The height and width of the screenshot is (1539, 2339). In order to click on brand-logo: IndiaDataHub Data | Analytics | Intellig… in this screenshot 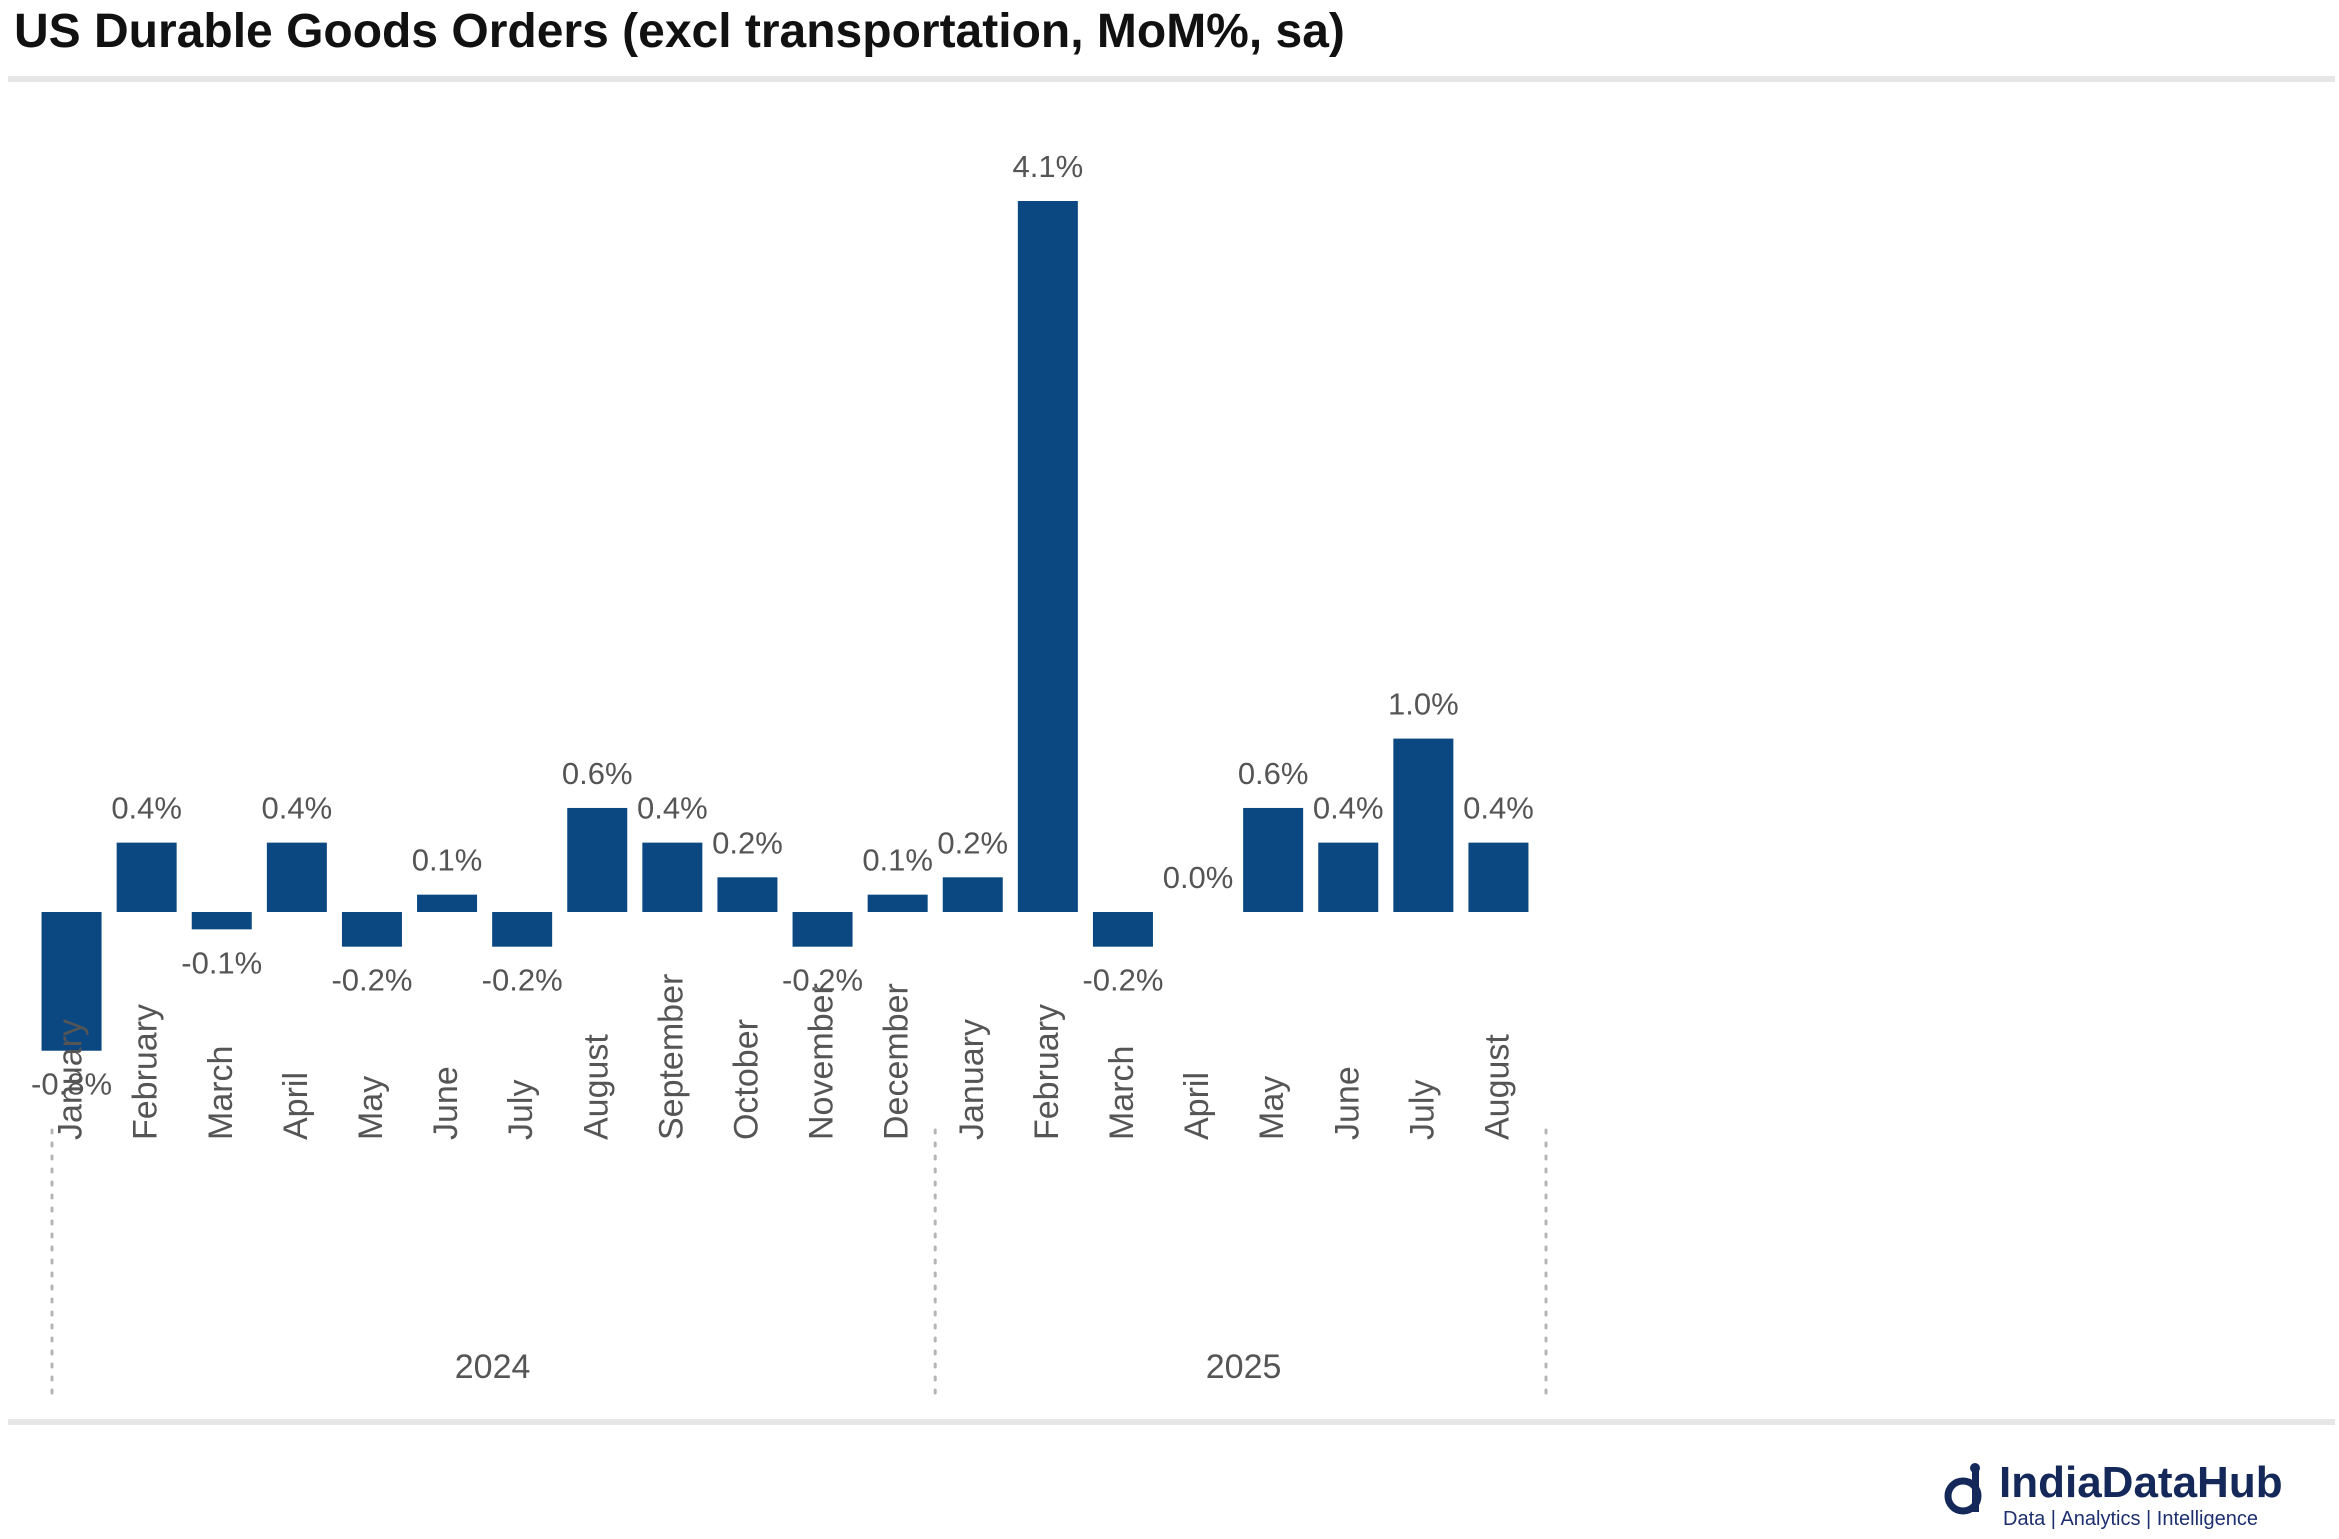, I will do `click(2139, 1495)`.